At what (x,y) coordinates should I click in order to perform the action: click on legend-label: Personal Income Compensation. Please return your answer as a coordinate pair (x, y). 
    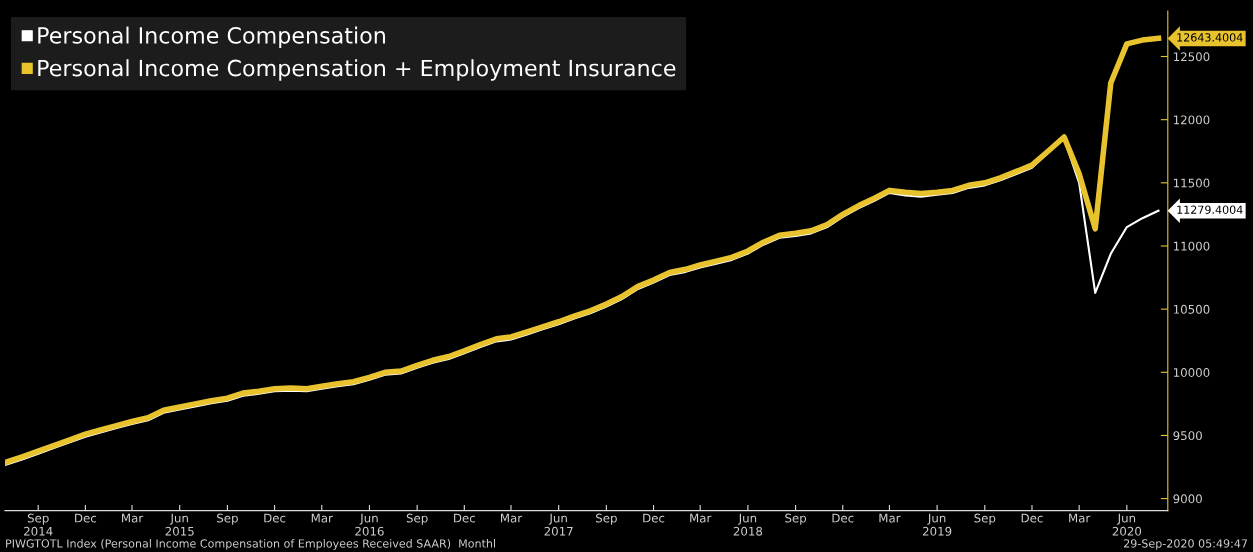
    Looking at the image, I should click on (211, 37).